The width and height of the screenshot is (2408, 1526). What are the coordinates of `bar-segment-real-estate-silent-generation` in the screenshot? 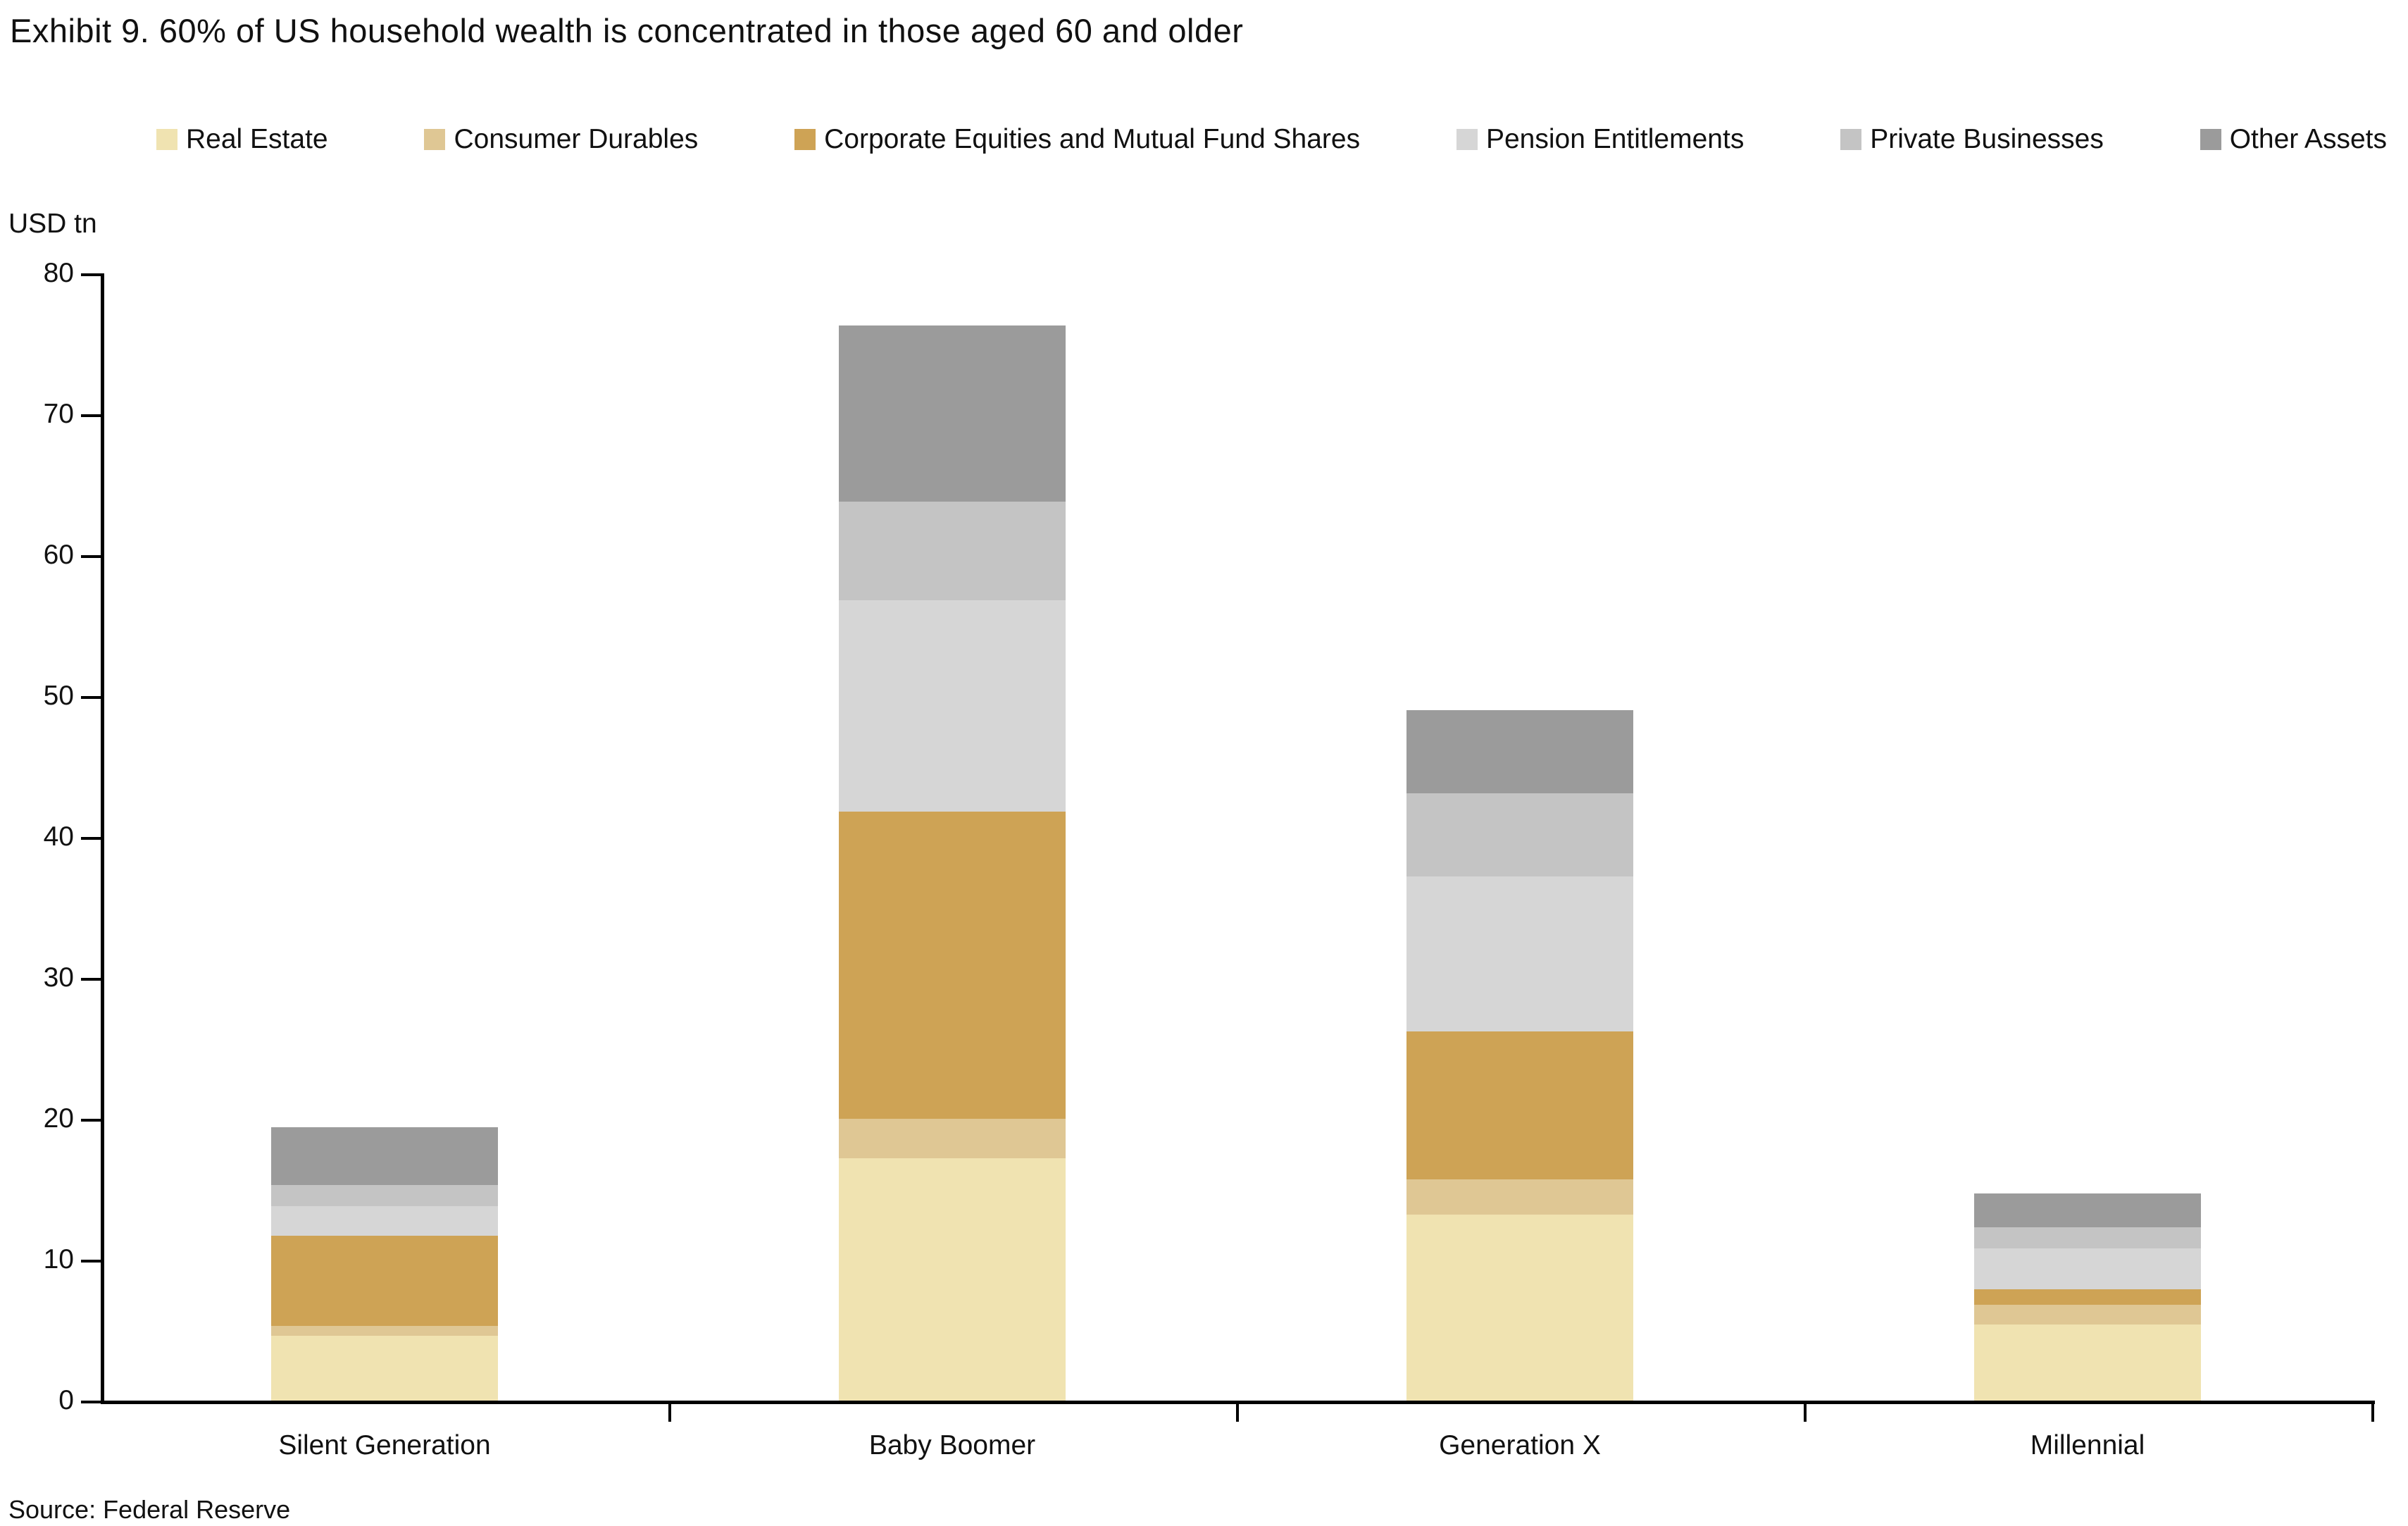 It's located at (384, 1369).